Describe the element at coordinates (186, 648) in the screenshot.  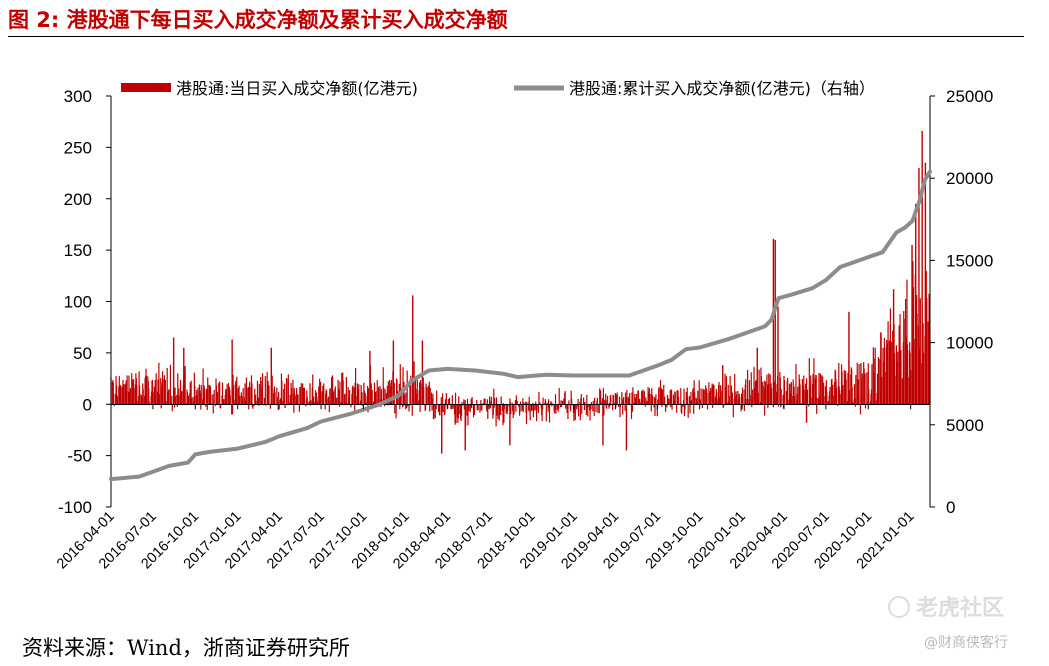
I see `source-note: 资料来源：Wind，浙商证券研究所` at that location.